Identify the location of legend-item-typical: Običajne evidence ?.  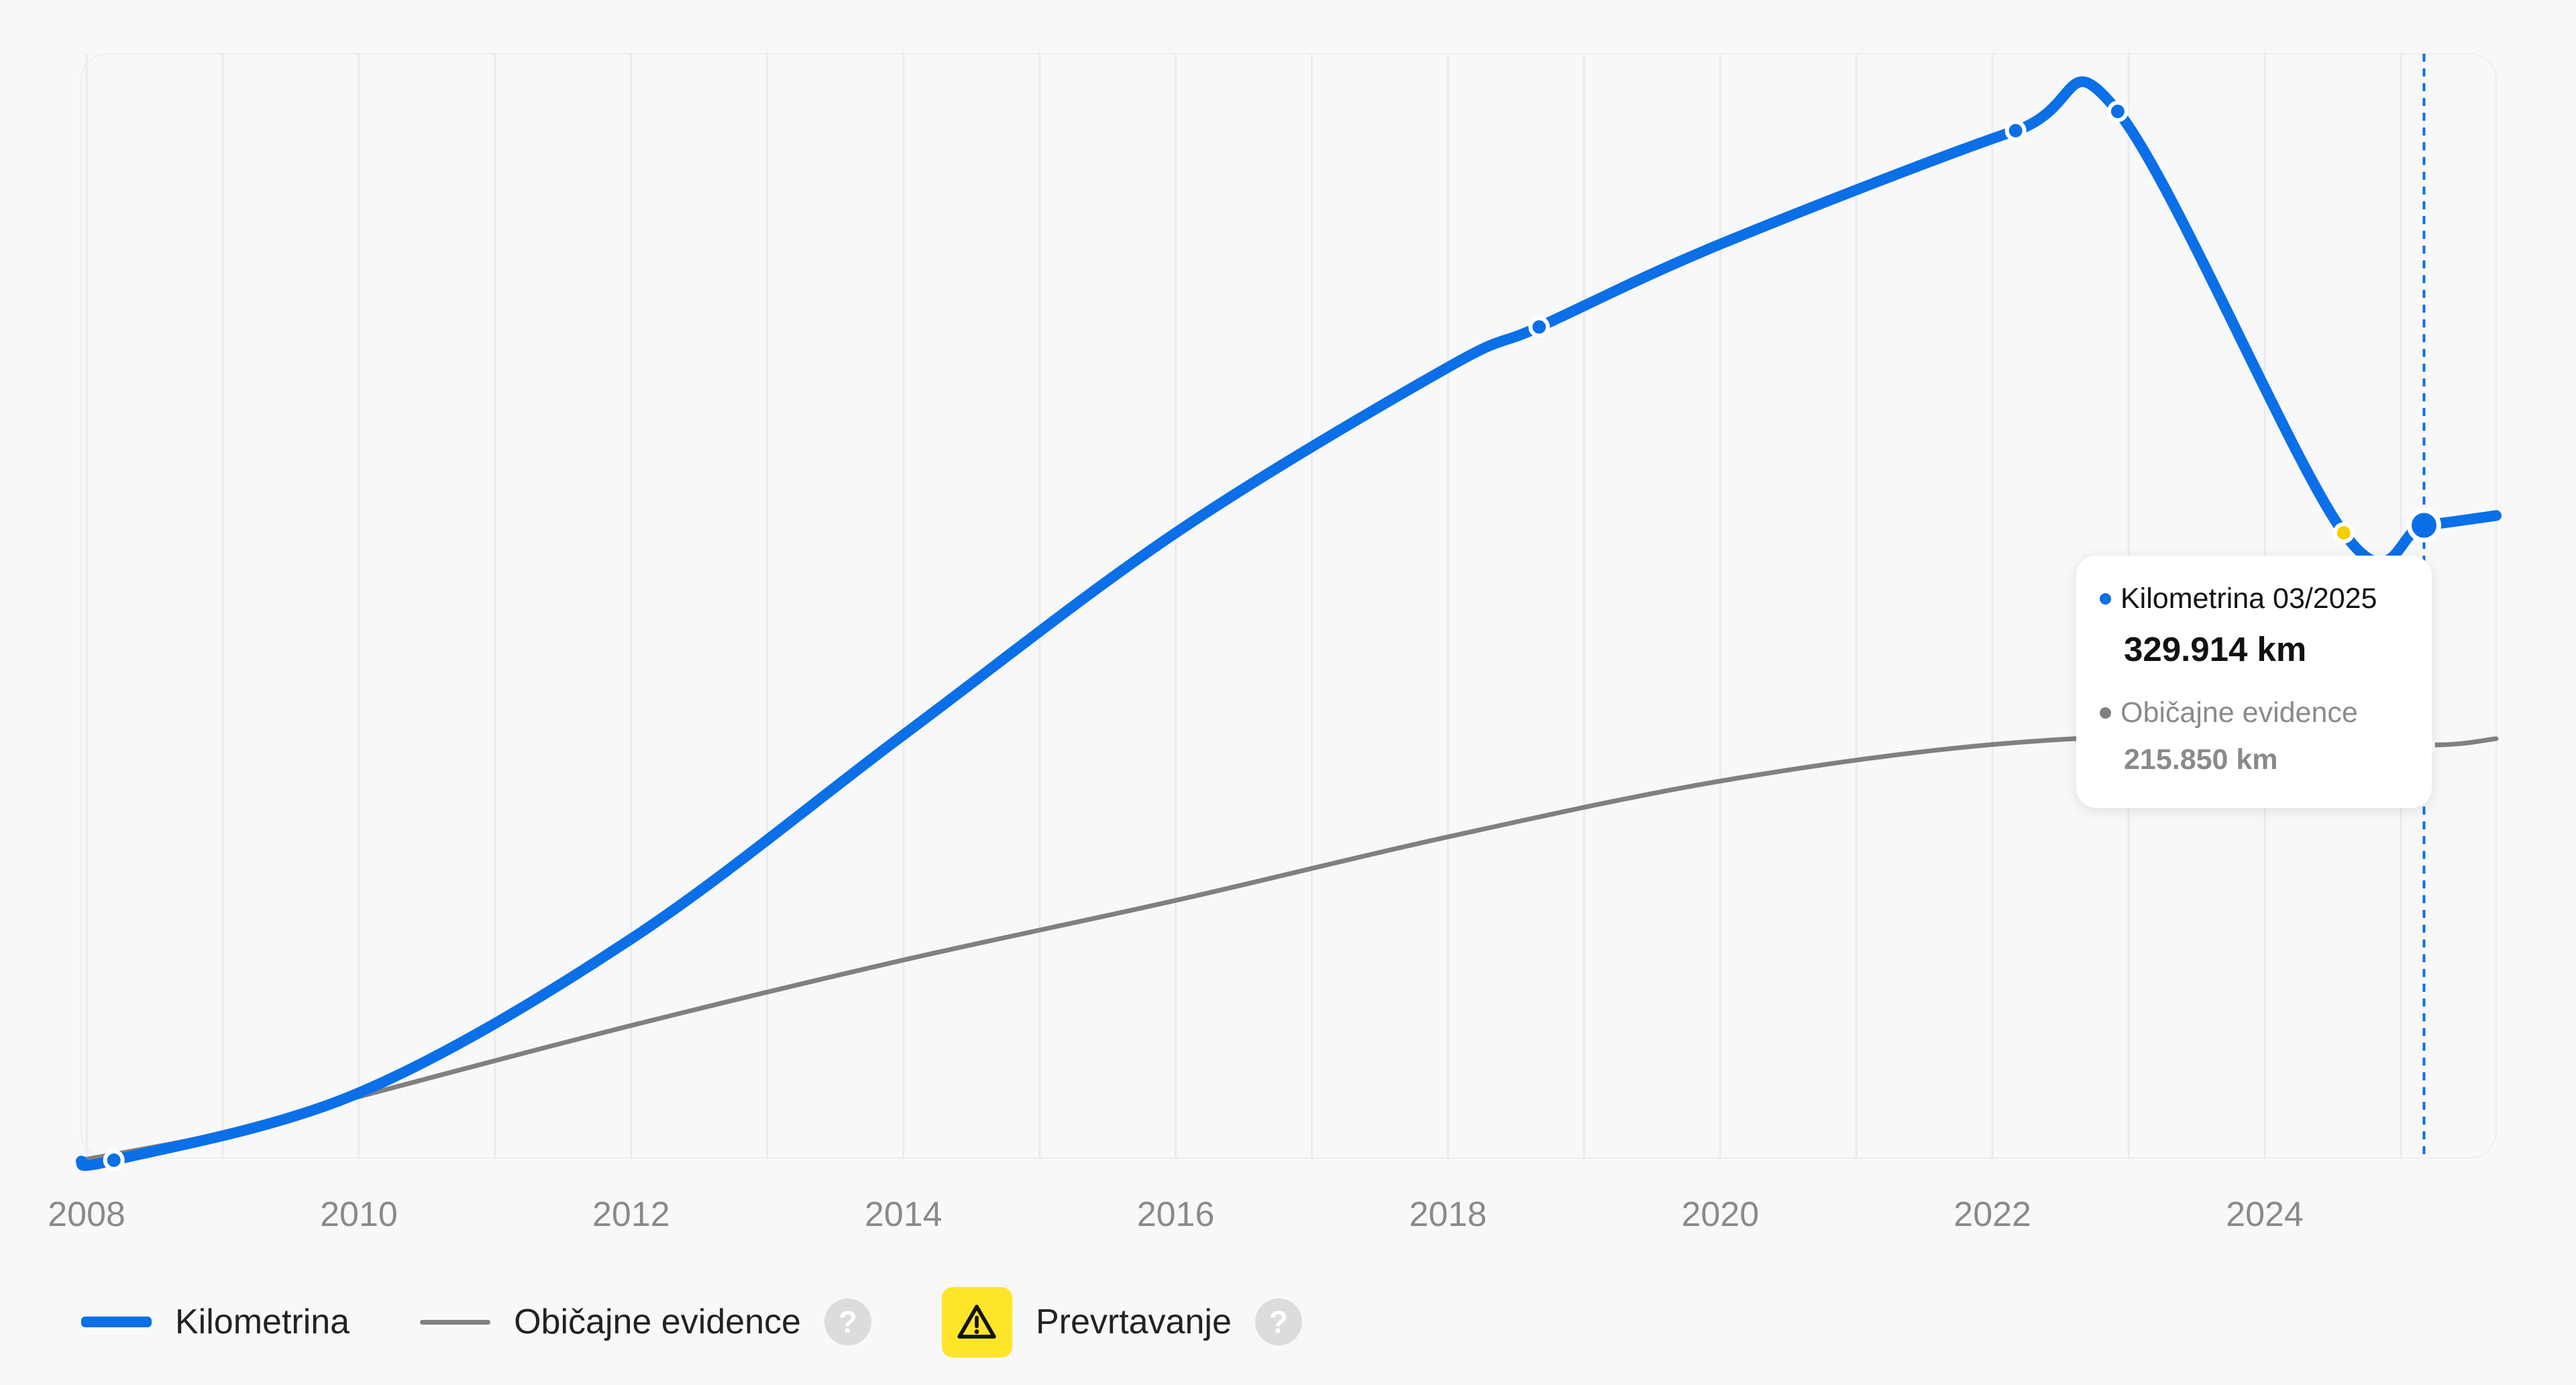
(645, 1321).